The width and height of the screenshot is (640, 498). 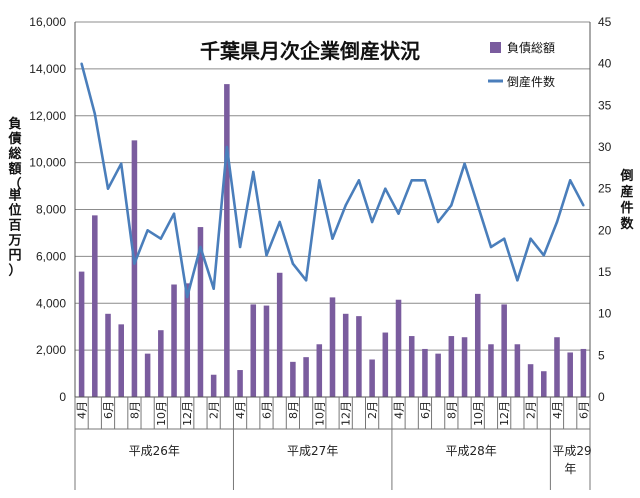 What do you see at coordinates (47, 69) in the screenshot?
I see `y-left-tick-label: 14,000` at bounding box center [47, 69].